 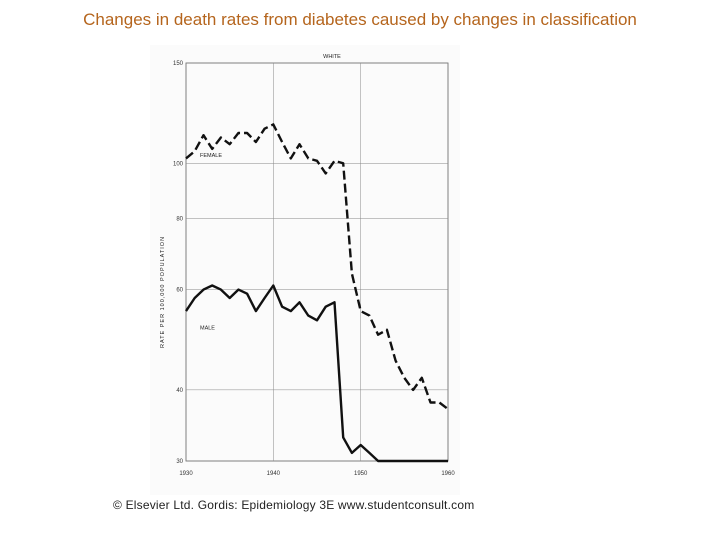 What do you see at coordinates (179, 391) in the screenshot?
I see `y-tick-label: 40` at bounding box center [179, 391].